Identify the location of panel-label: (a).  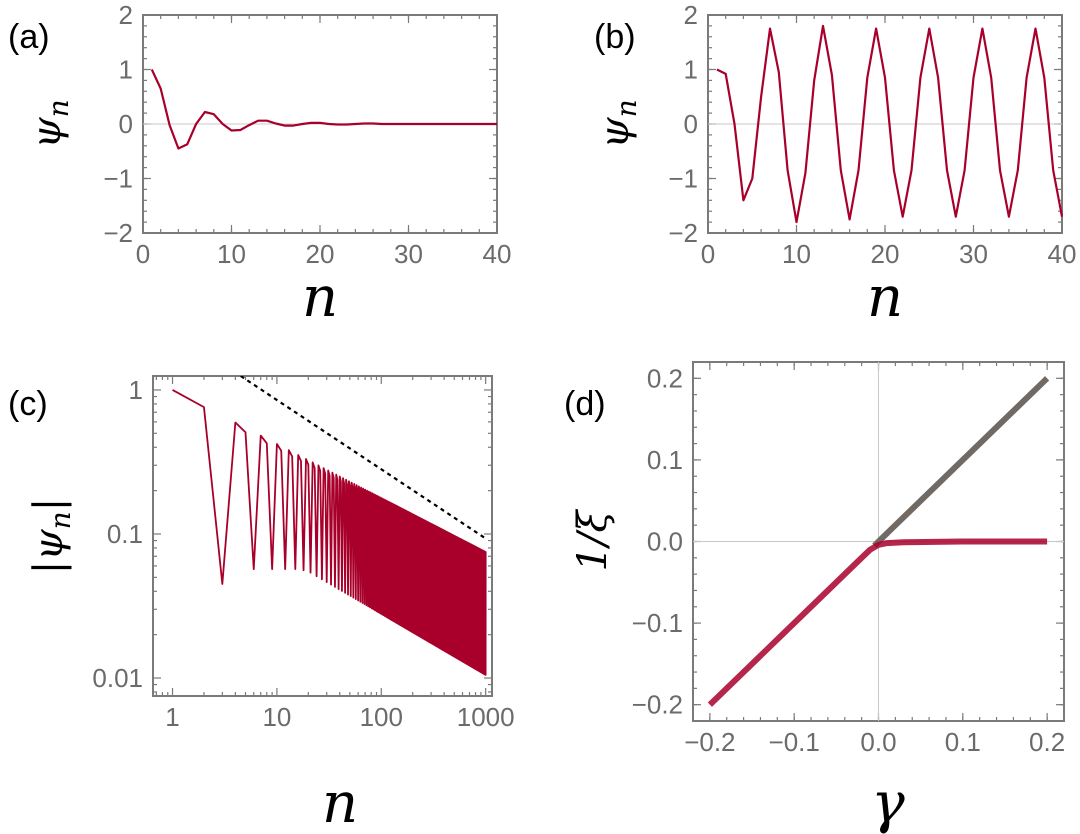
(29, 37).